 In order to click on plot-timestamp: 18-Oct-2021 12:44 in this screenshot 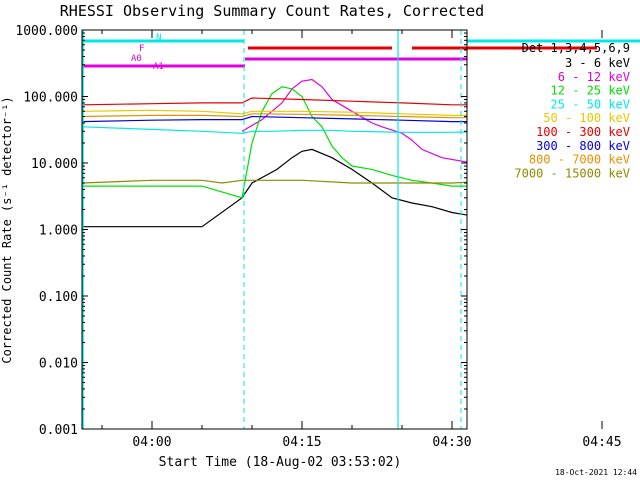, I will do `click(596, 472)`.